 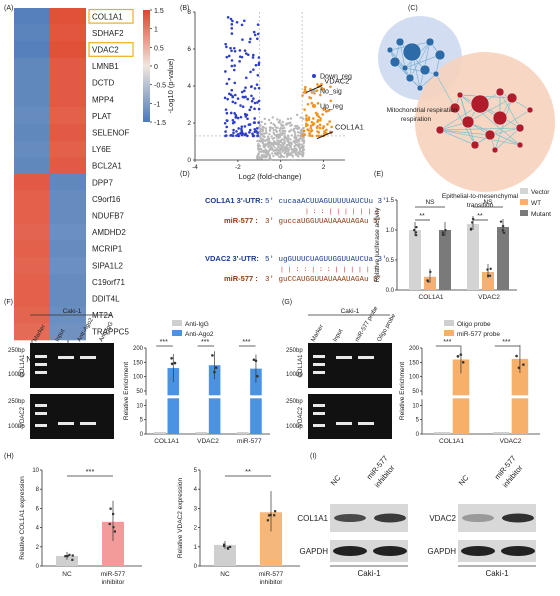 I want to click on panel-label-f: (F), so click(x=8, y=302).